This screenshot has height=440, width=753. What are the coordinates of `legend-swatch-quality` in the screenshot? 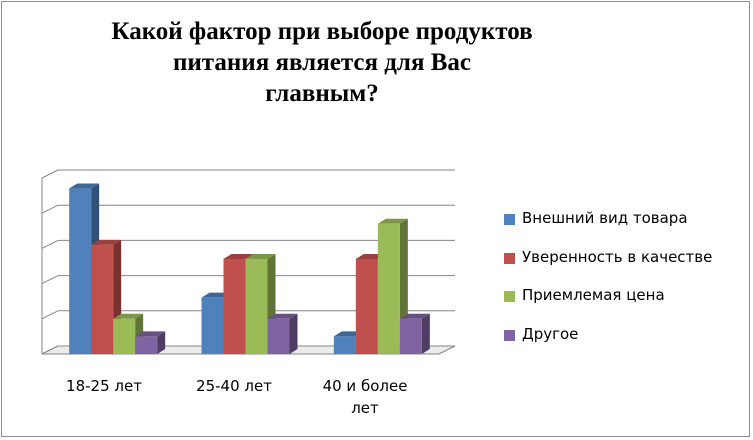 It's located at (509, 258).